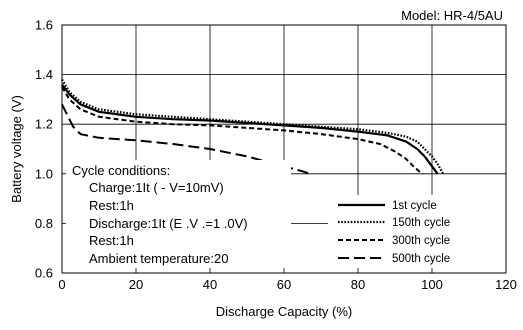 The width and height of the screenshot is (523, 330). What do you see at coordinates (16, 149) in the screenshot?
I see `y-axis-label: Battery voltage (V)` at bounding box center [16, 149].